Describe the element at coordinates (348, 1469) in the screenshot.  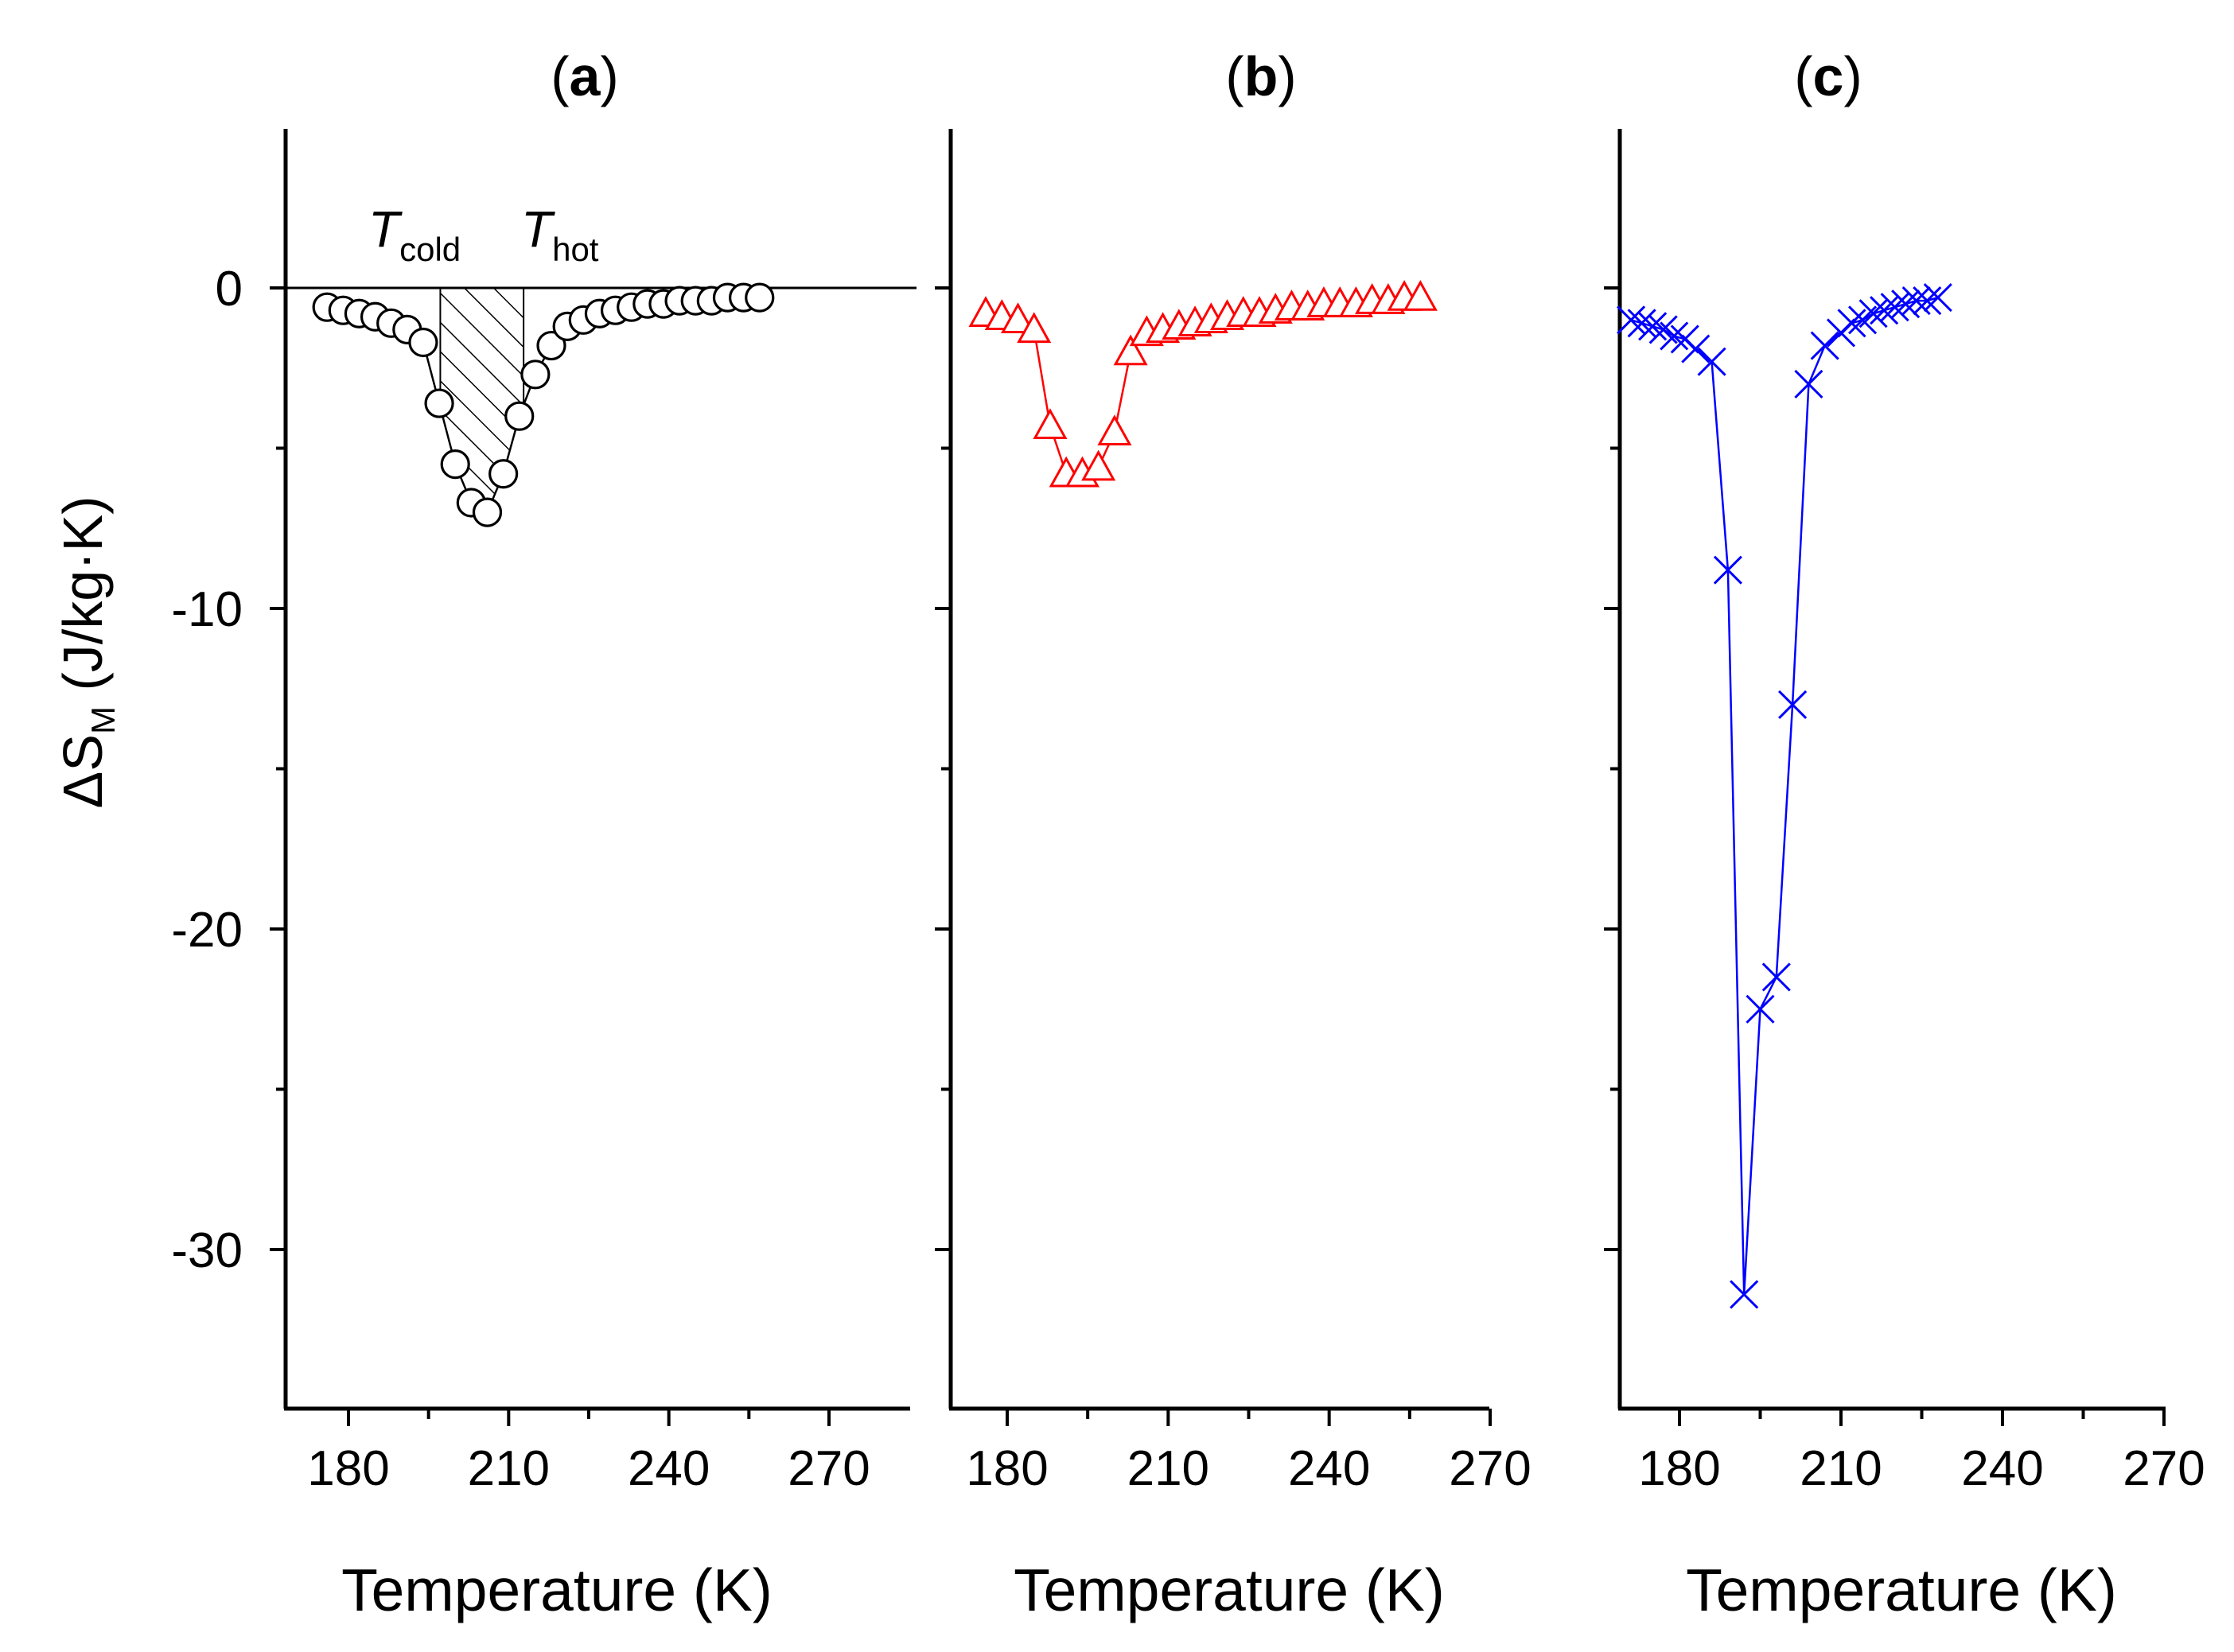
I see `panel-a-x-tick-label: 180` at that location.